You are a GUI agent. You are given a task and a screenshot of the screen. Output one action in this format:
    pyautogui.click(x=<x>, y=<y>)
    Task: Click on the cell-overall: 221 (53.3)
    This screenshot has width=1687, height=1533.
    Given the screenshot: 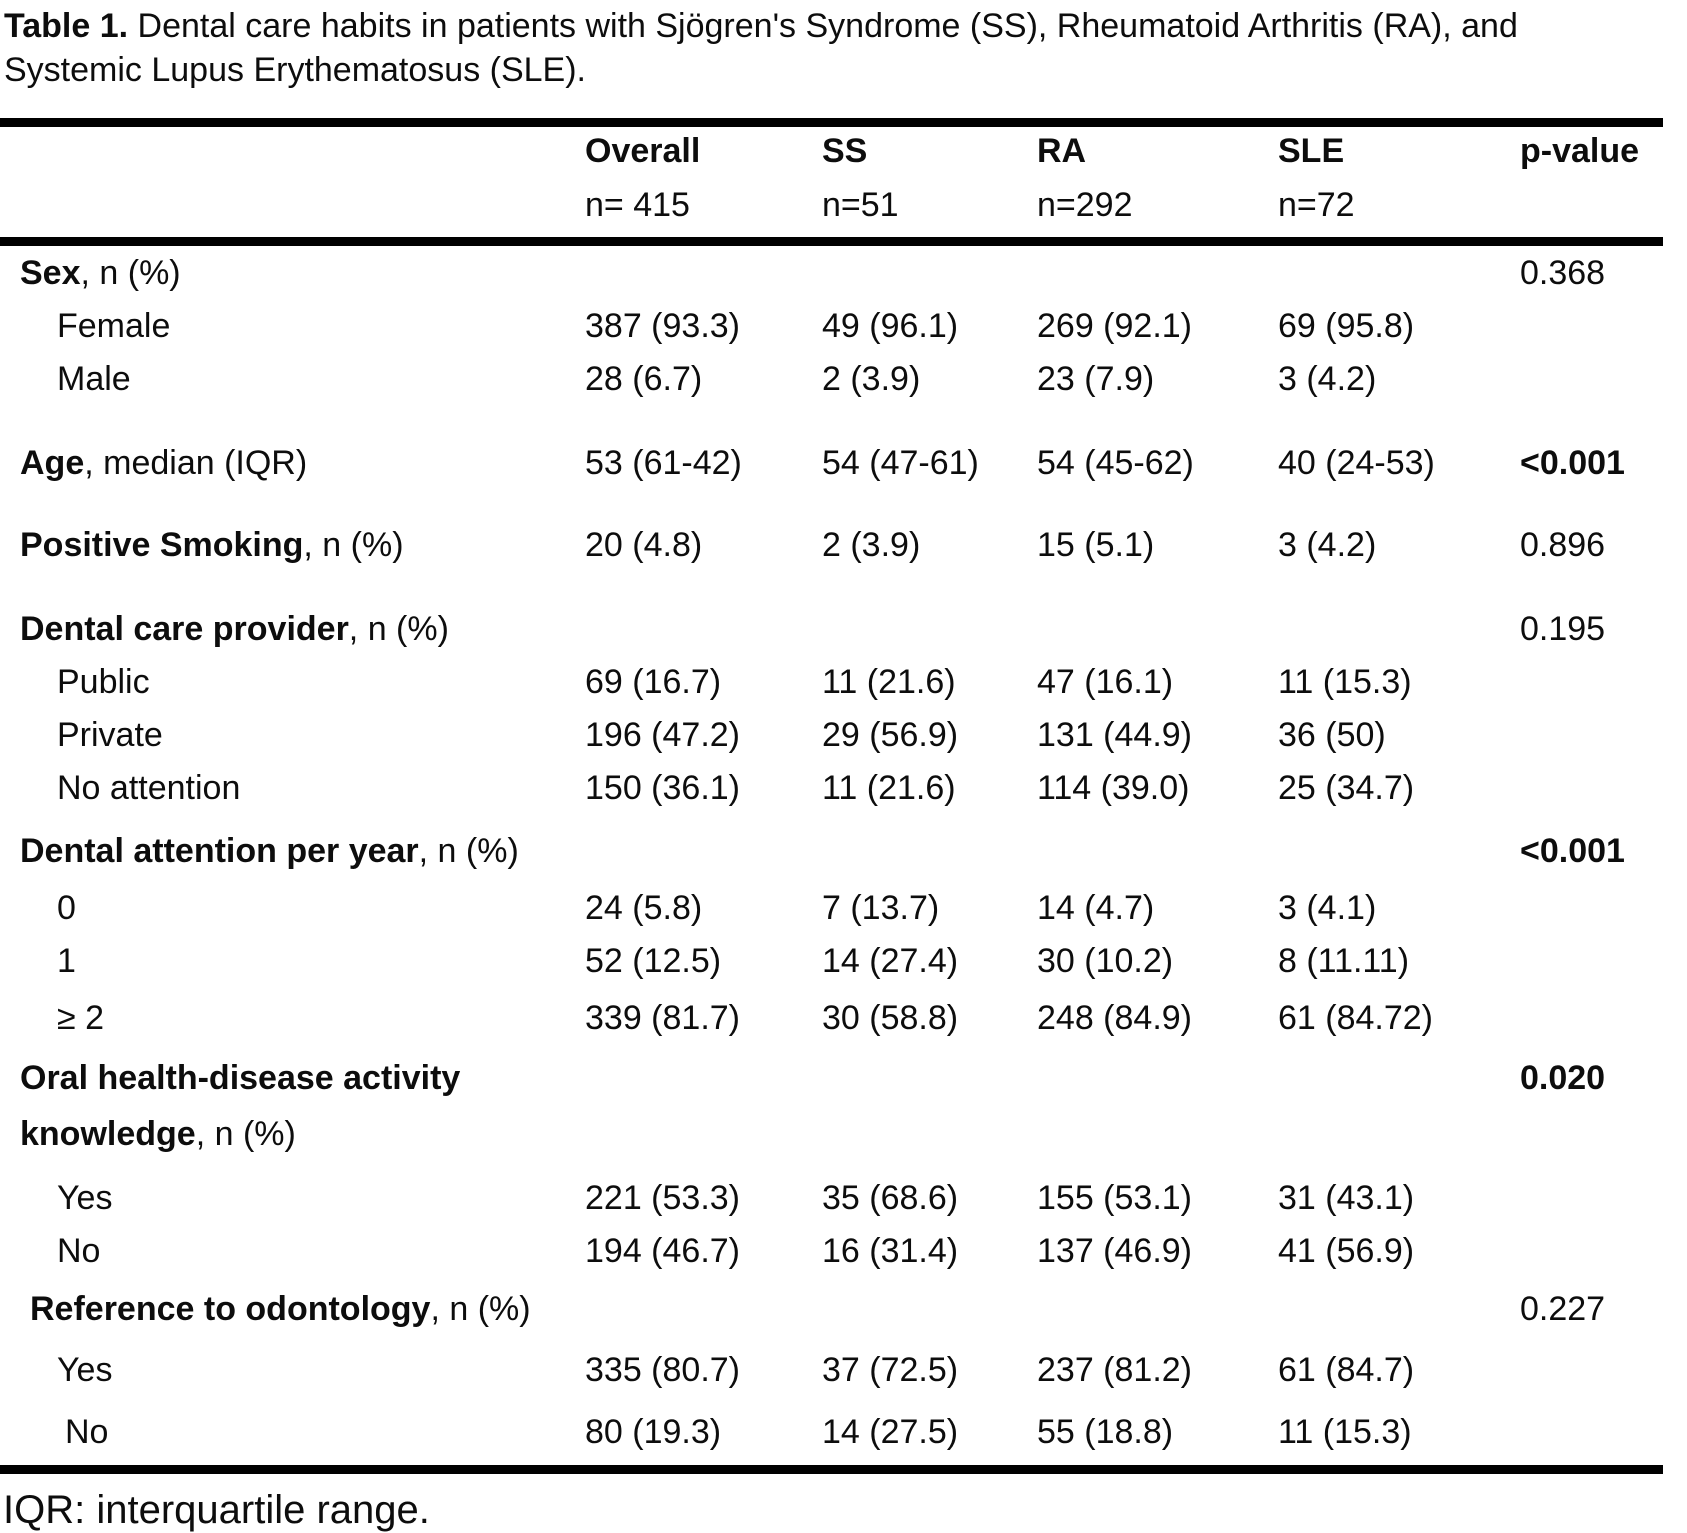 What is the action you would take?
    pyautogui.click(x=662, y=1198)
    